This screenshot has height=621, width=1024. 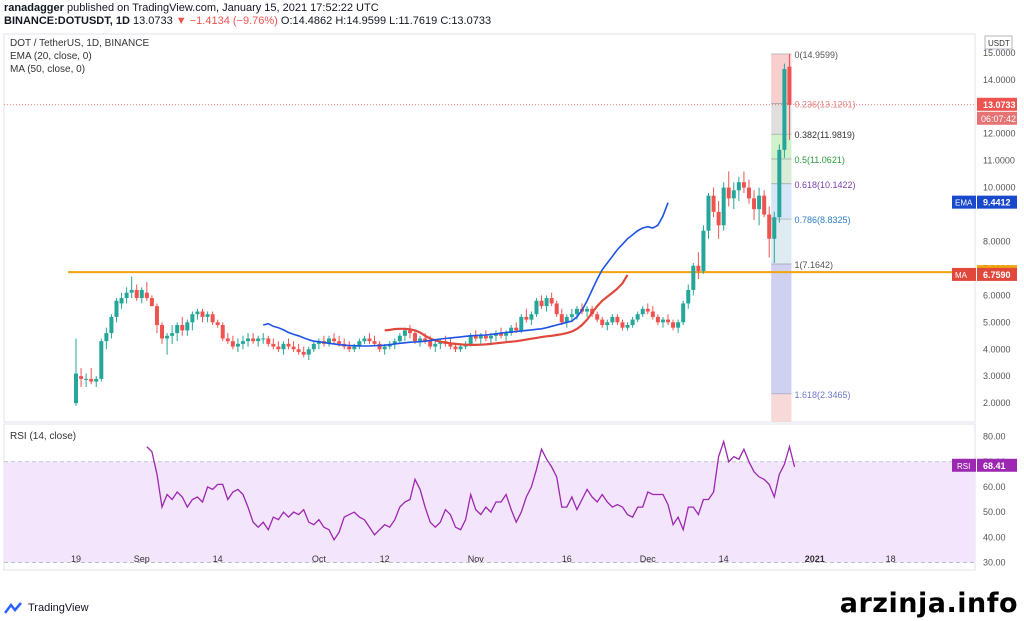 What do you see at coordinates (51, 56) in the screenshot?
I see `ema-legend: EMA (20, close, 0)` at bounding box center [51, 56].